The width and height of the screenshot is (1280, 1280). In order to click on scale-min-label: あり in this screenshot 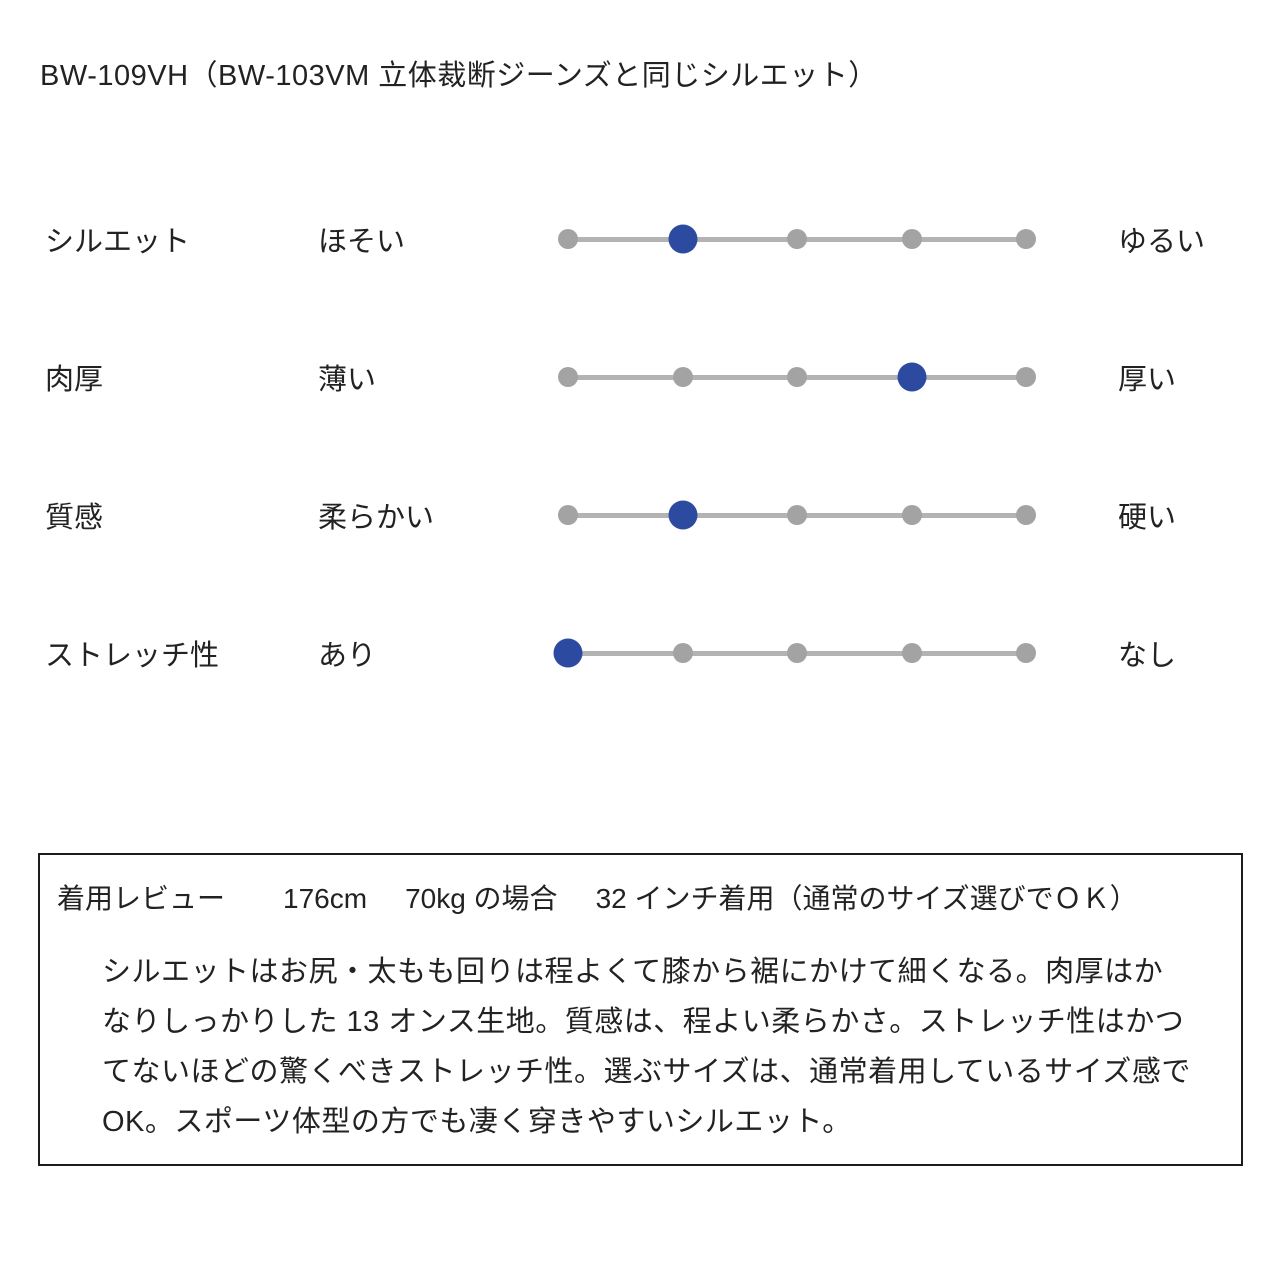, I will do `click(347, 656)`.